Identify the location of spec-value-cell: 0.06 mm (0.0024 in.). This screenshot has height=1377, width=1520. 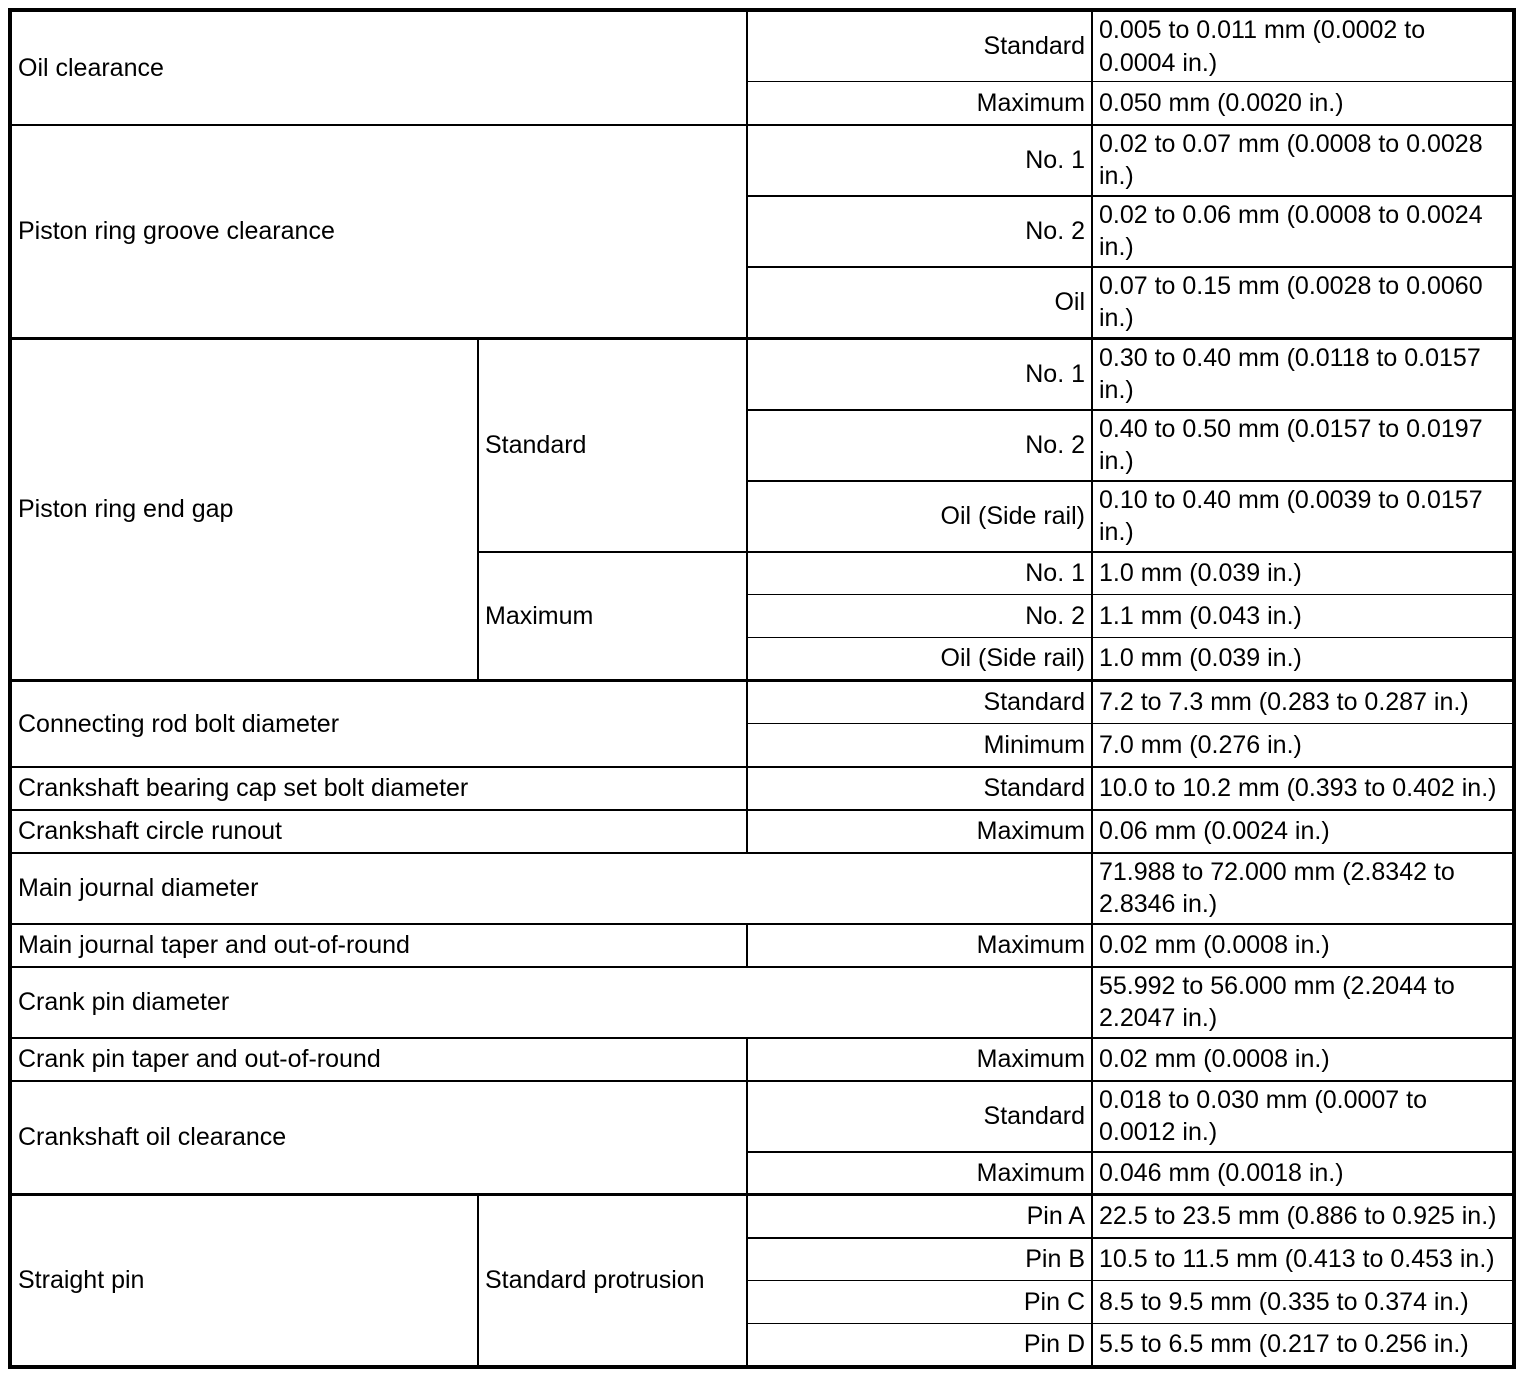
(1303, 830).